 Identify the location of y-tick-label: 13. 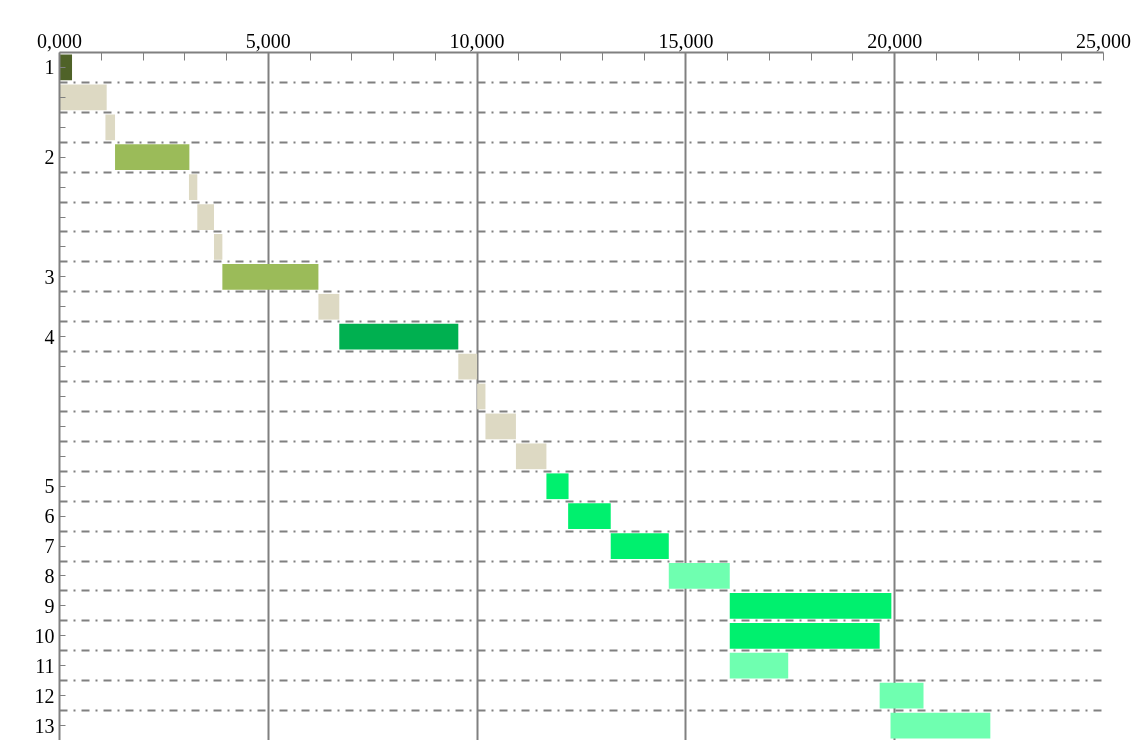
(44, 725).